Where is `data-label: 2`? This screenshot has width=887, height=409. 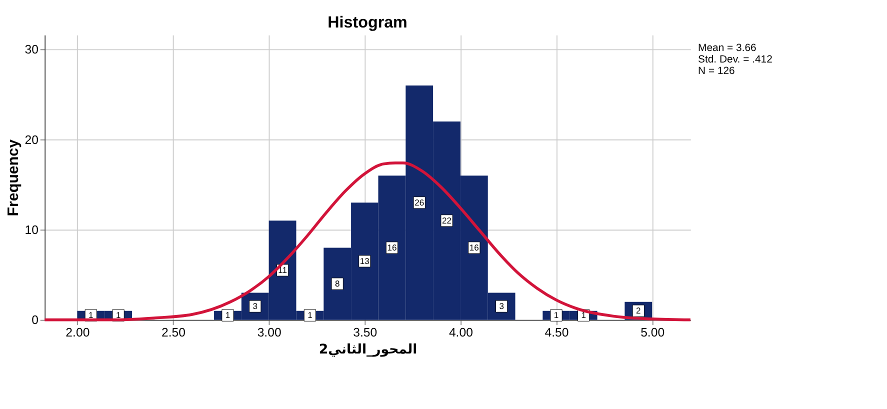 data-label: 2 is located at coordinates (639, 311).